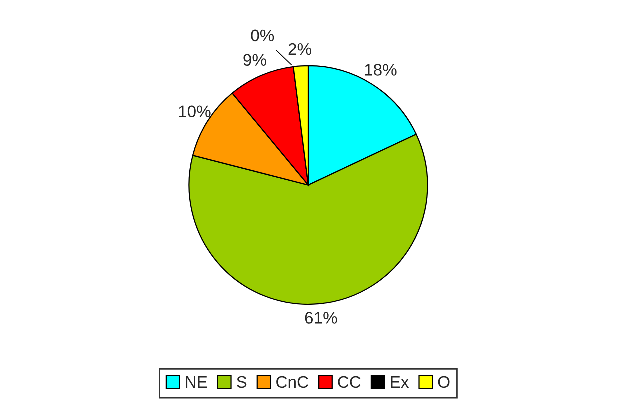  Describe the element at coordinates (321, 318) in the screenshot. I see `data-label: 61%` at that location.